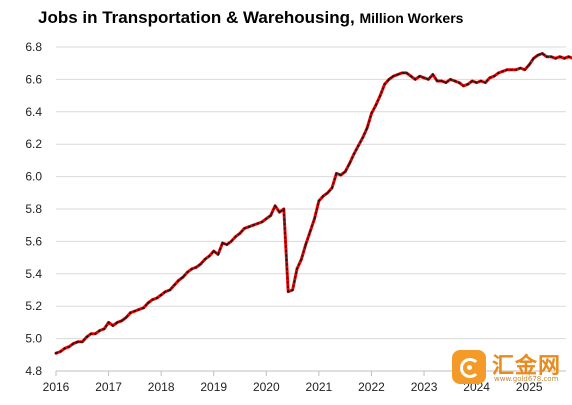 Image resolution: width=572 pixels, height=405 pixels. I want to click on y-tick-label: 5.8, so click(33, 209).